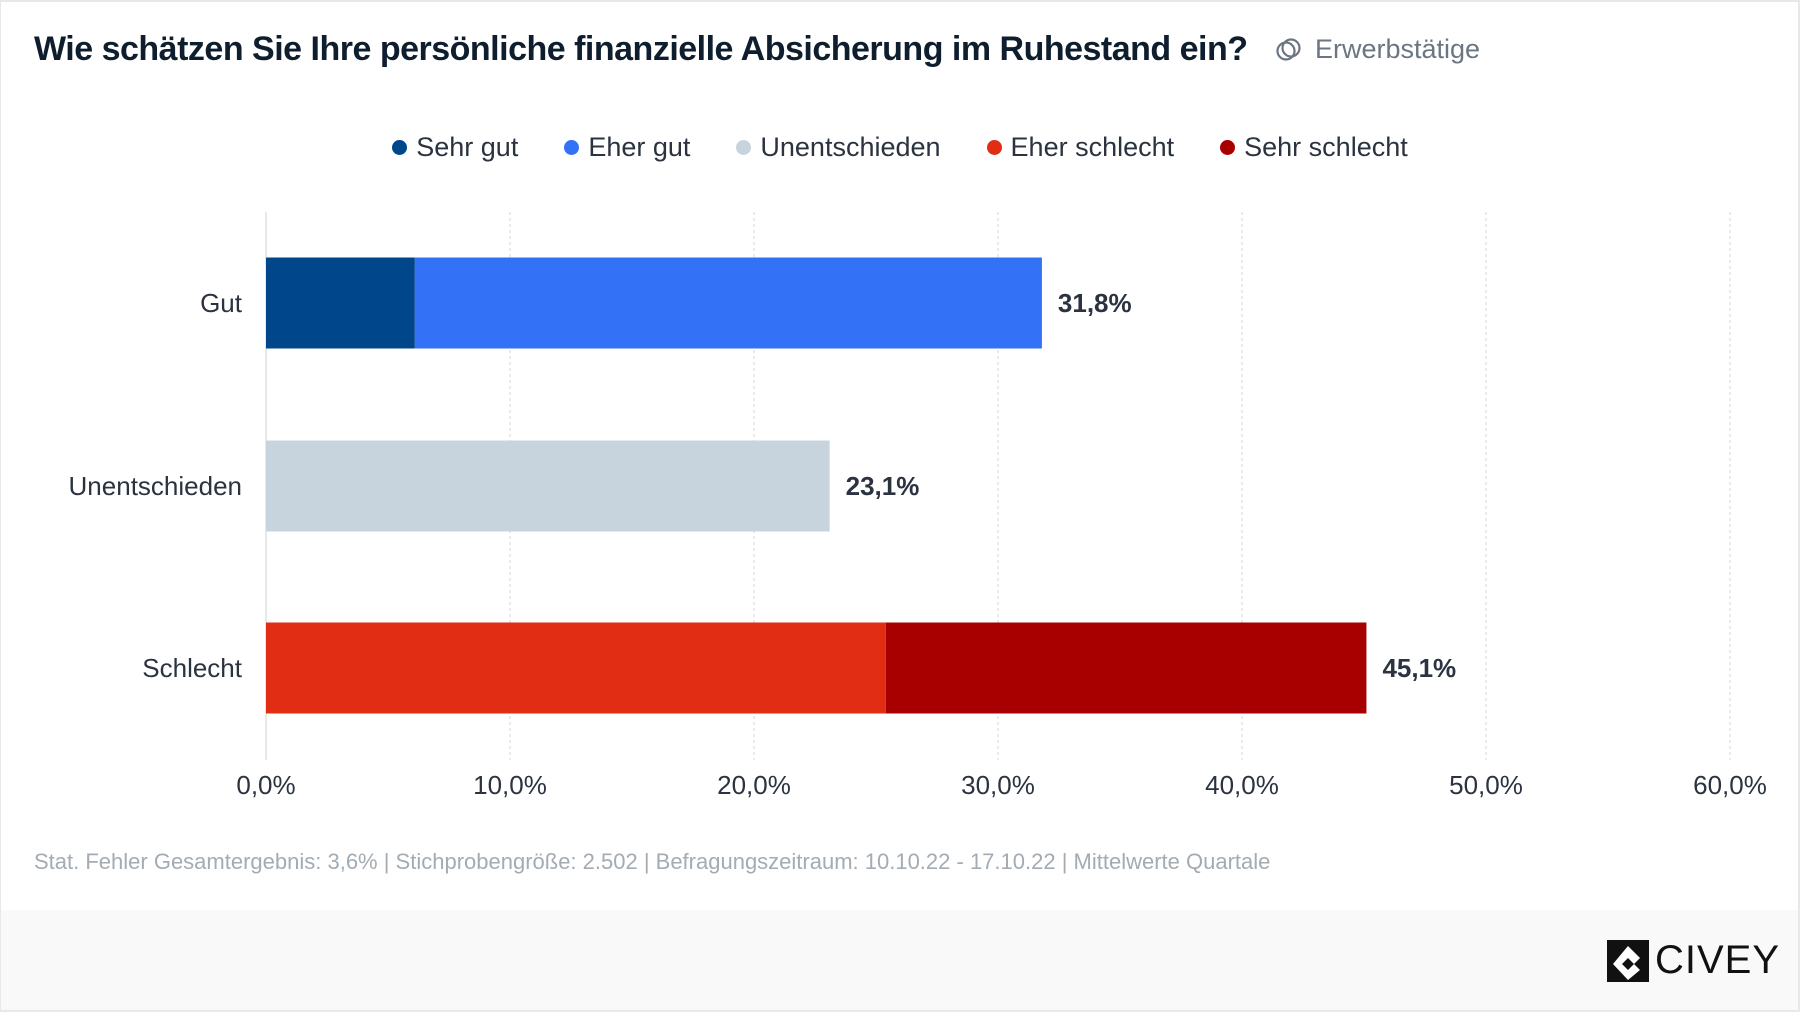  I want to click on category-label: Gut, so click(221, 303).